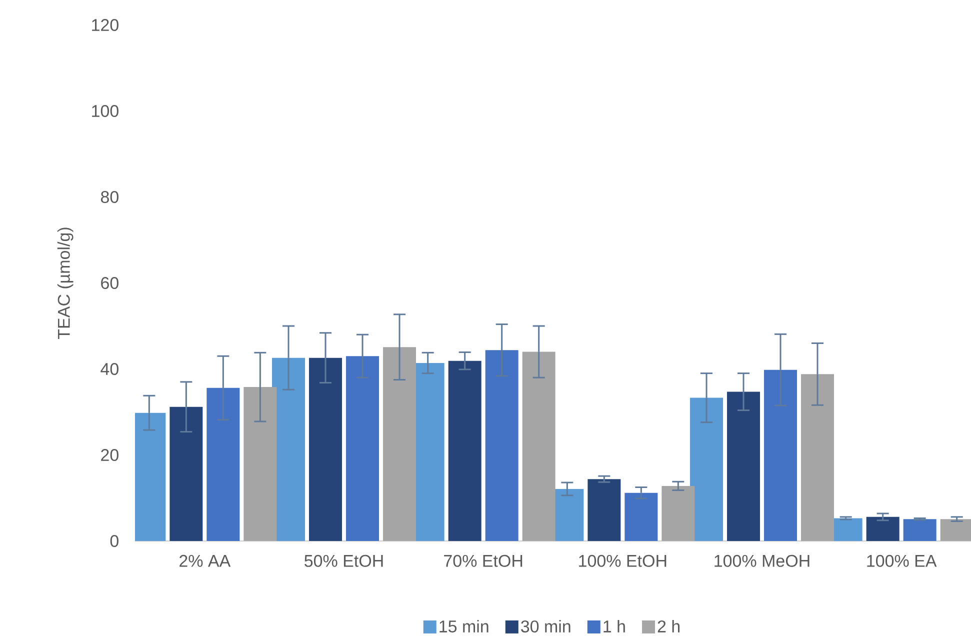  What do you see at coordinates (109, 197) in the screenshot?
I see `y-tick-label: 80` at bounding box center [109, 197].